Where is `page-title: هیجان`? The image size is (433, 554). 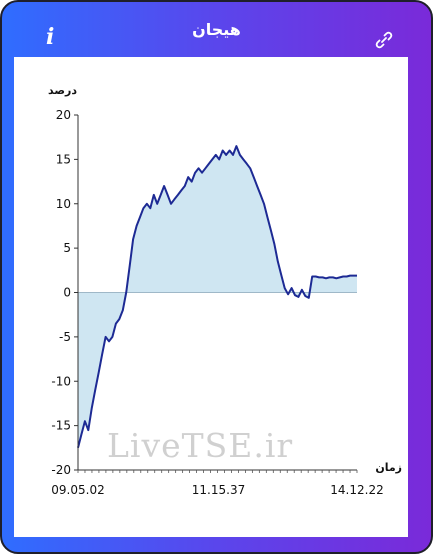
page-title: هیجان is located at coordinates (216, 29).